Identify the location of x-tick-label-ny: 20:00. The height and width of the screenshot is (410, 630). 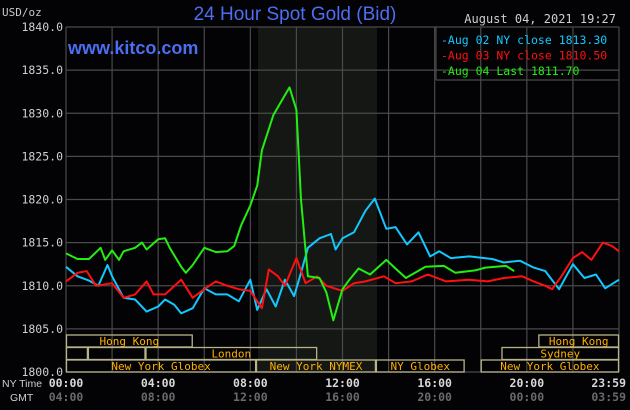
(527, 383).